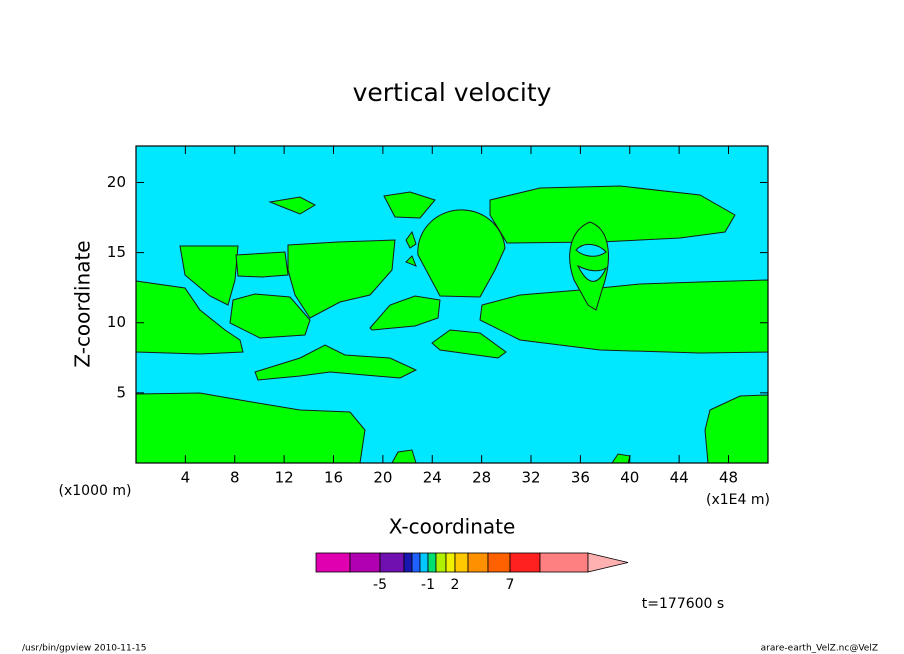  Describe the element at coordinates (455, 585) in the screenshot. I see `colorbar-tick-label: 2` at that location.